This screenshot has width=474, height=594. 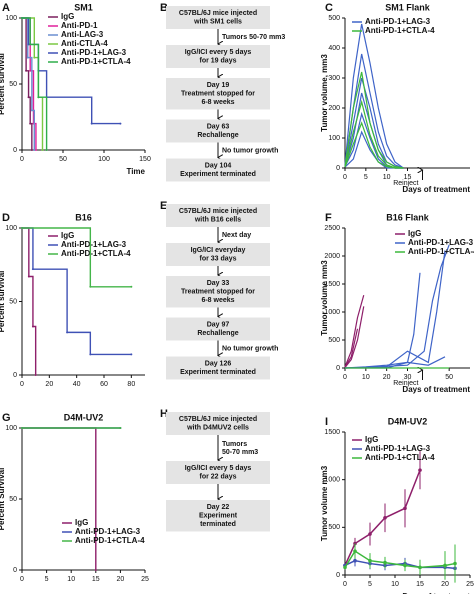 I want to click on x-tick-label: 60, so click(x=104, y=384).